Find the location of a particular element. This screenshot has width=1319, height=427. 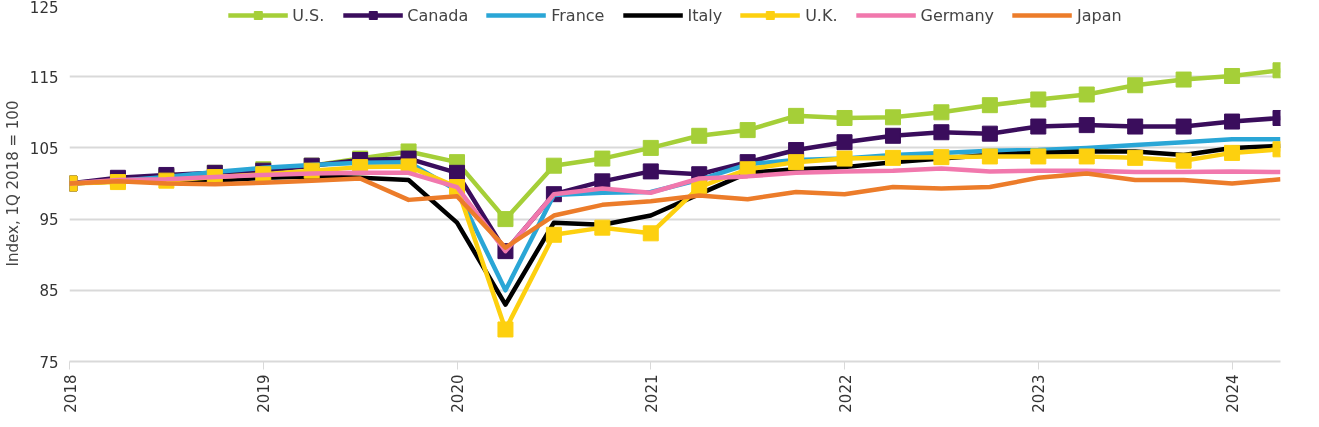

y-tick-label: 105 is located at coordinates (44, 148).